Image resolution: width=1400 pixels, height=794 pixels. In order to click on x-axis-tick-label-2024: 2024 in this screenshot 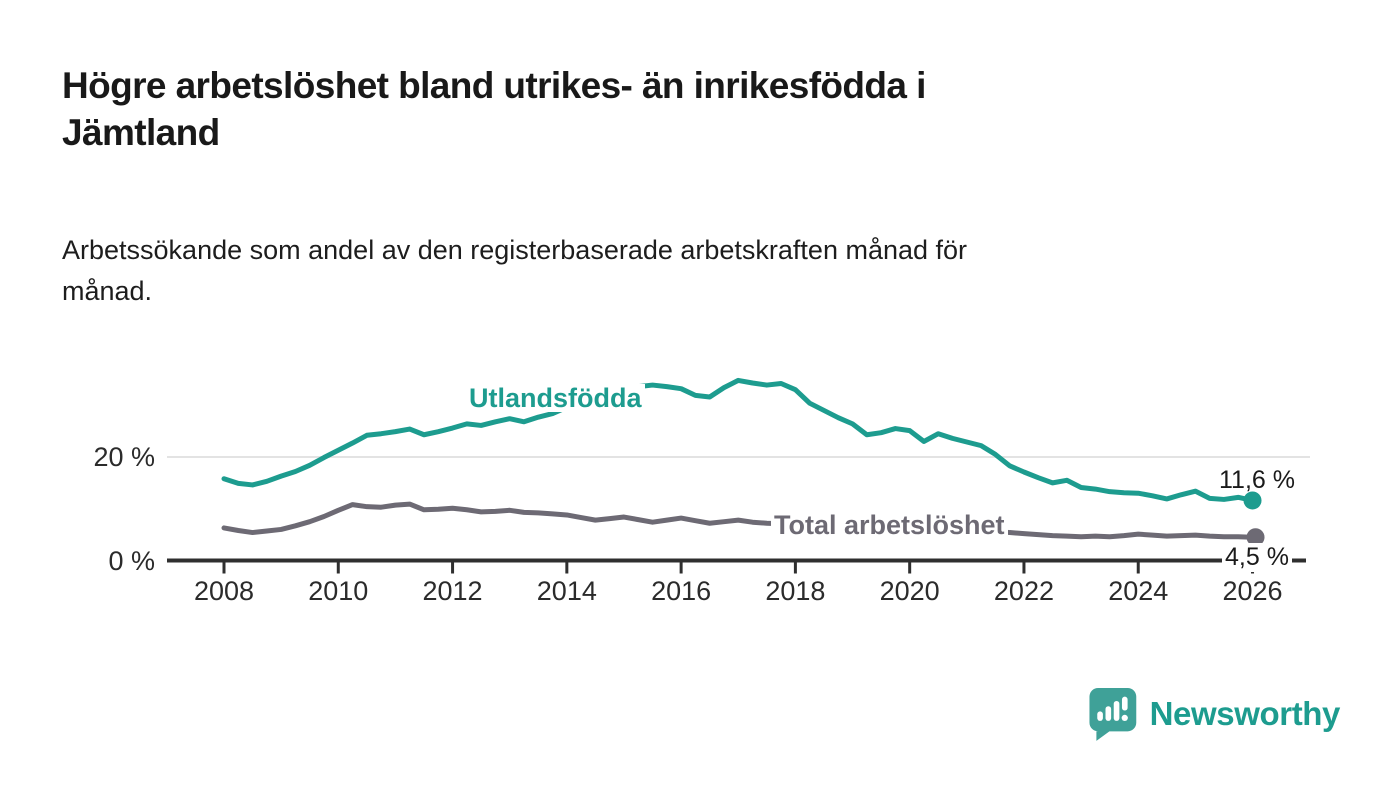, I will do `click(1138, 591)`.